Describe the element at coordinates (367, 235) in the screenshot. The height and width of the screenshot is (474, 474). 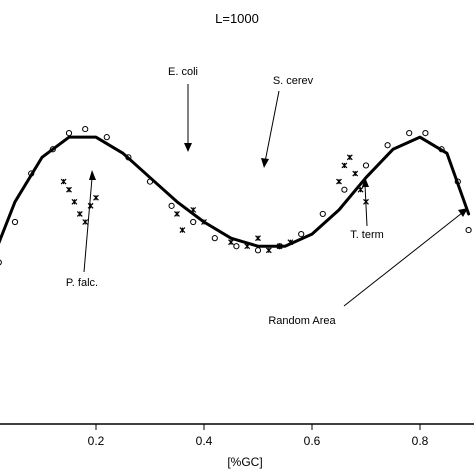
I see `annotation-tterm-label: T. term` at that location.